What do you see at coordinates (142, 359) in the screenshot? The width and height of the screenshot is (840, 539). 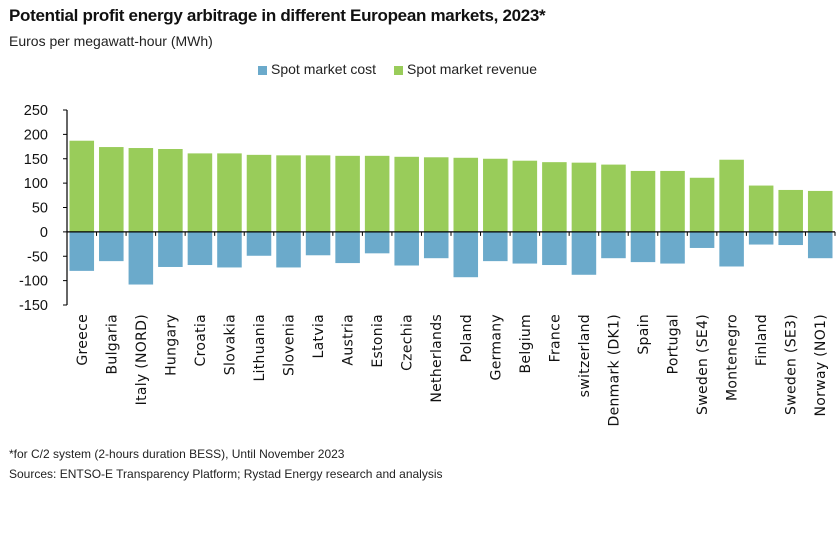 I see `x-tick-label: Italy (NORD)` at bounding box center [142, 359].